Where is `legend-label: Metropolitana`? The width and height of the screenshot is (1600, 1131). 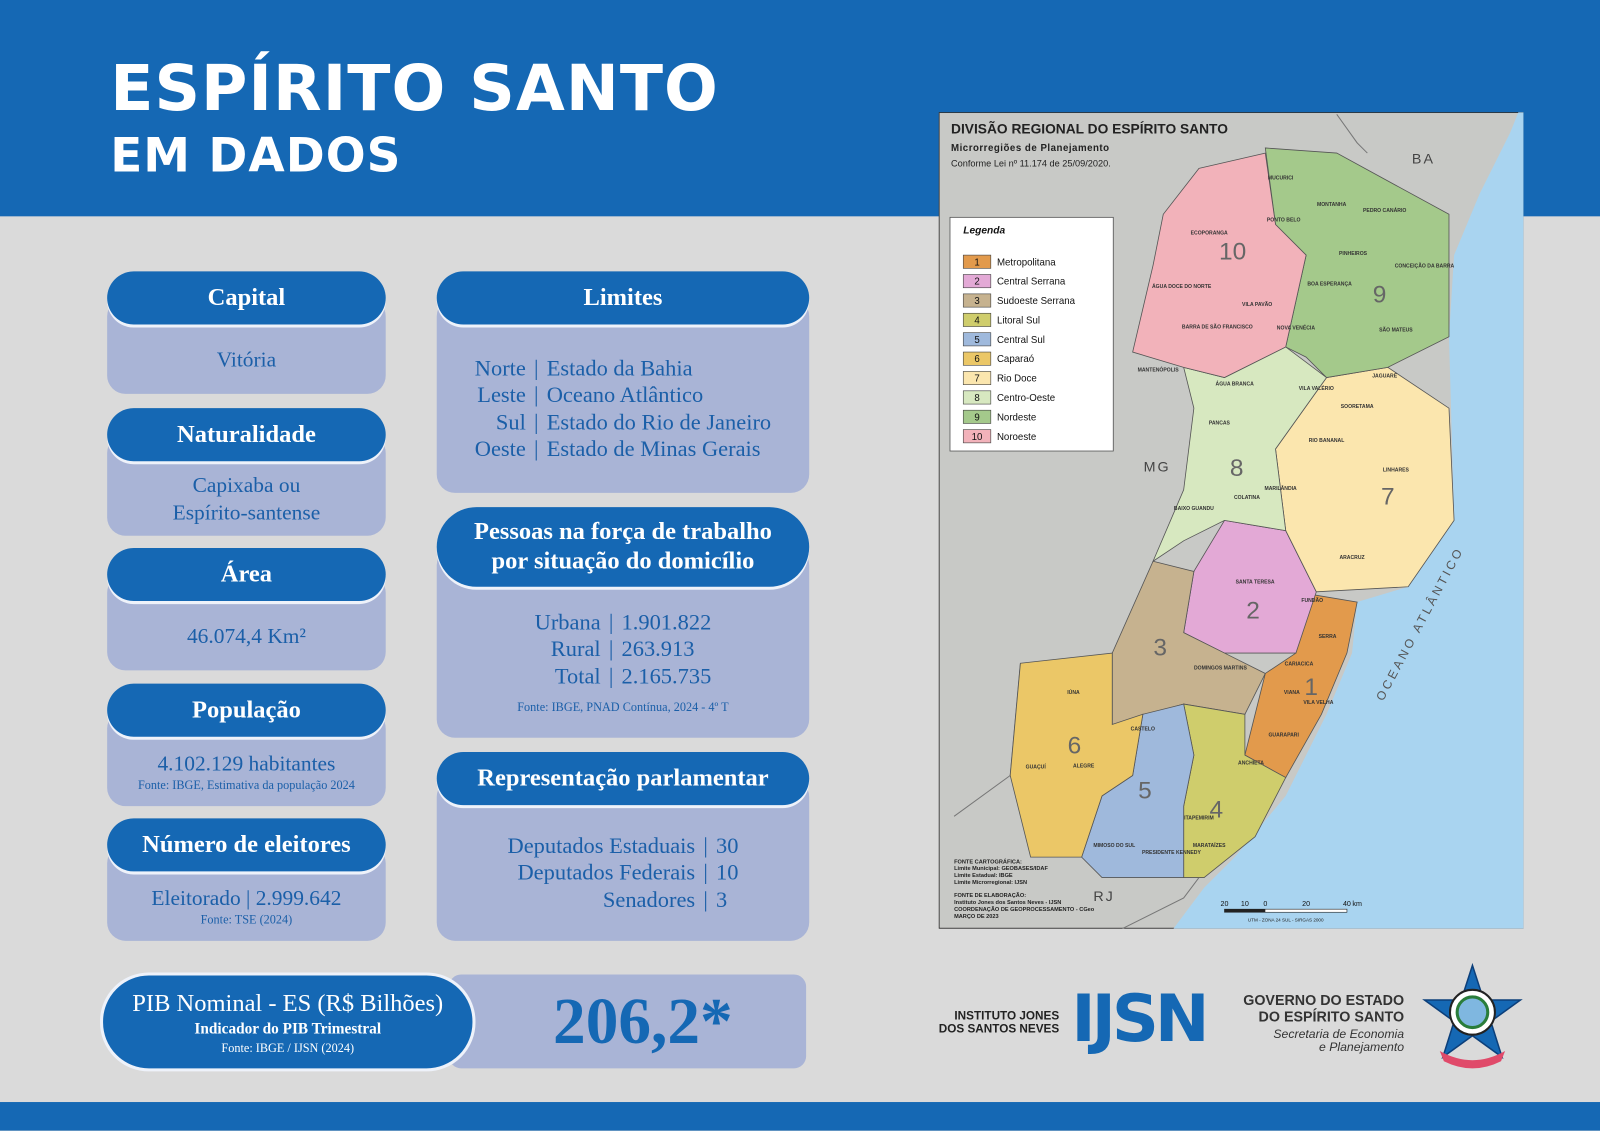 legend-label: Metropolitana is located at coordinates (1026, 262).